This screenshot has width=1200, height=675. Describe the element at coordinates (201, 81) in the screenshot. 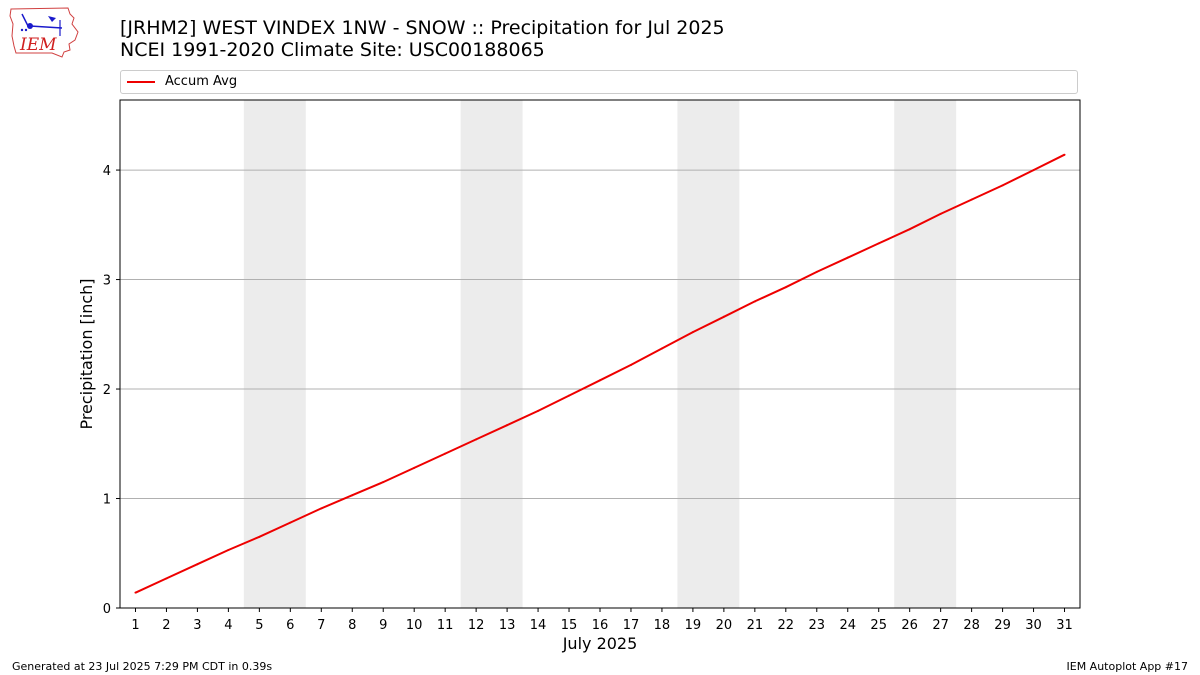

I see `legend-label-accum-avg: Accum Avg` at that location.